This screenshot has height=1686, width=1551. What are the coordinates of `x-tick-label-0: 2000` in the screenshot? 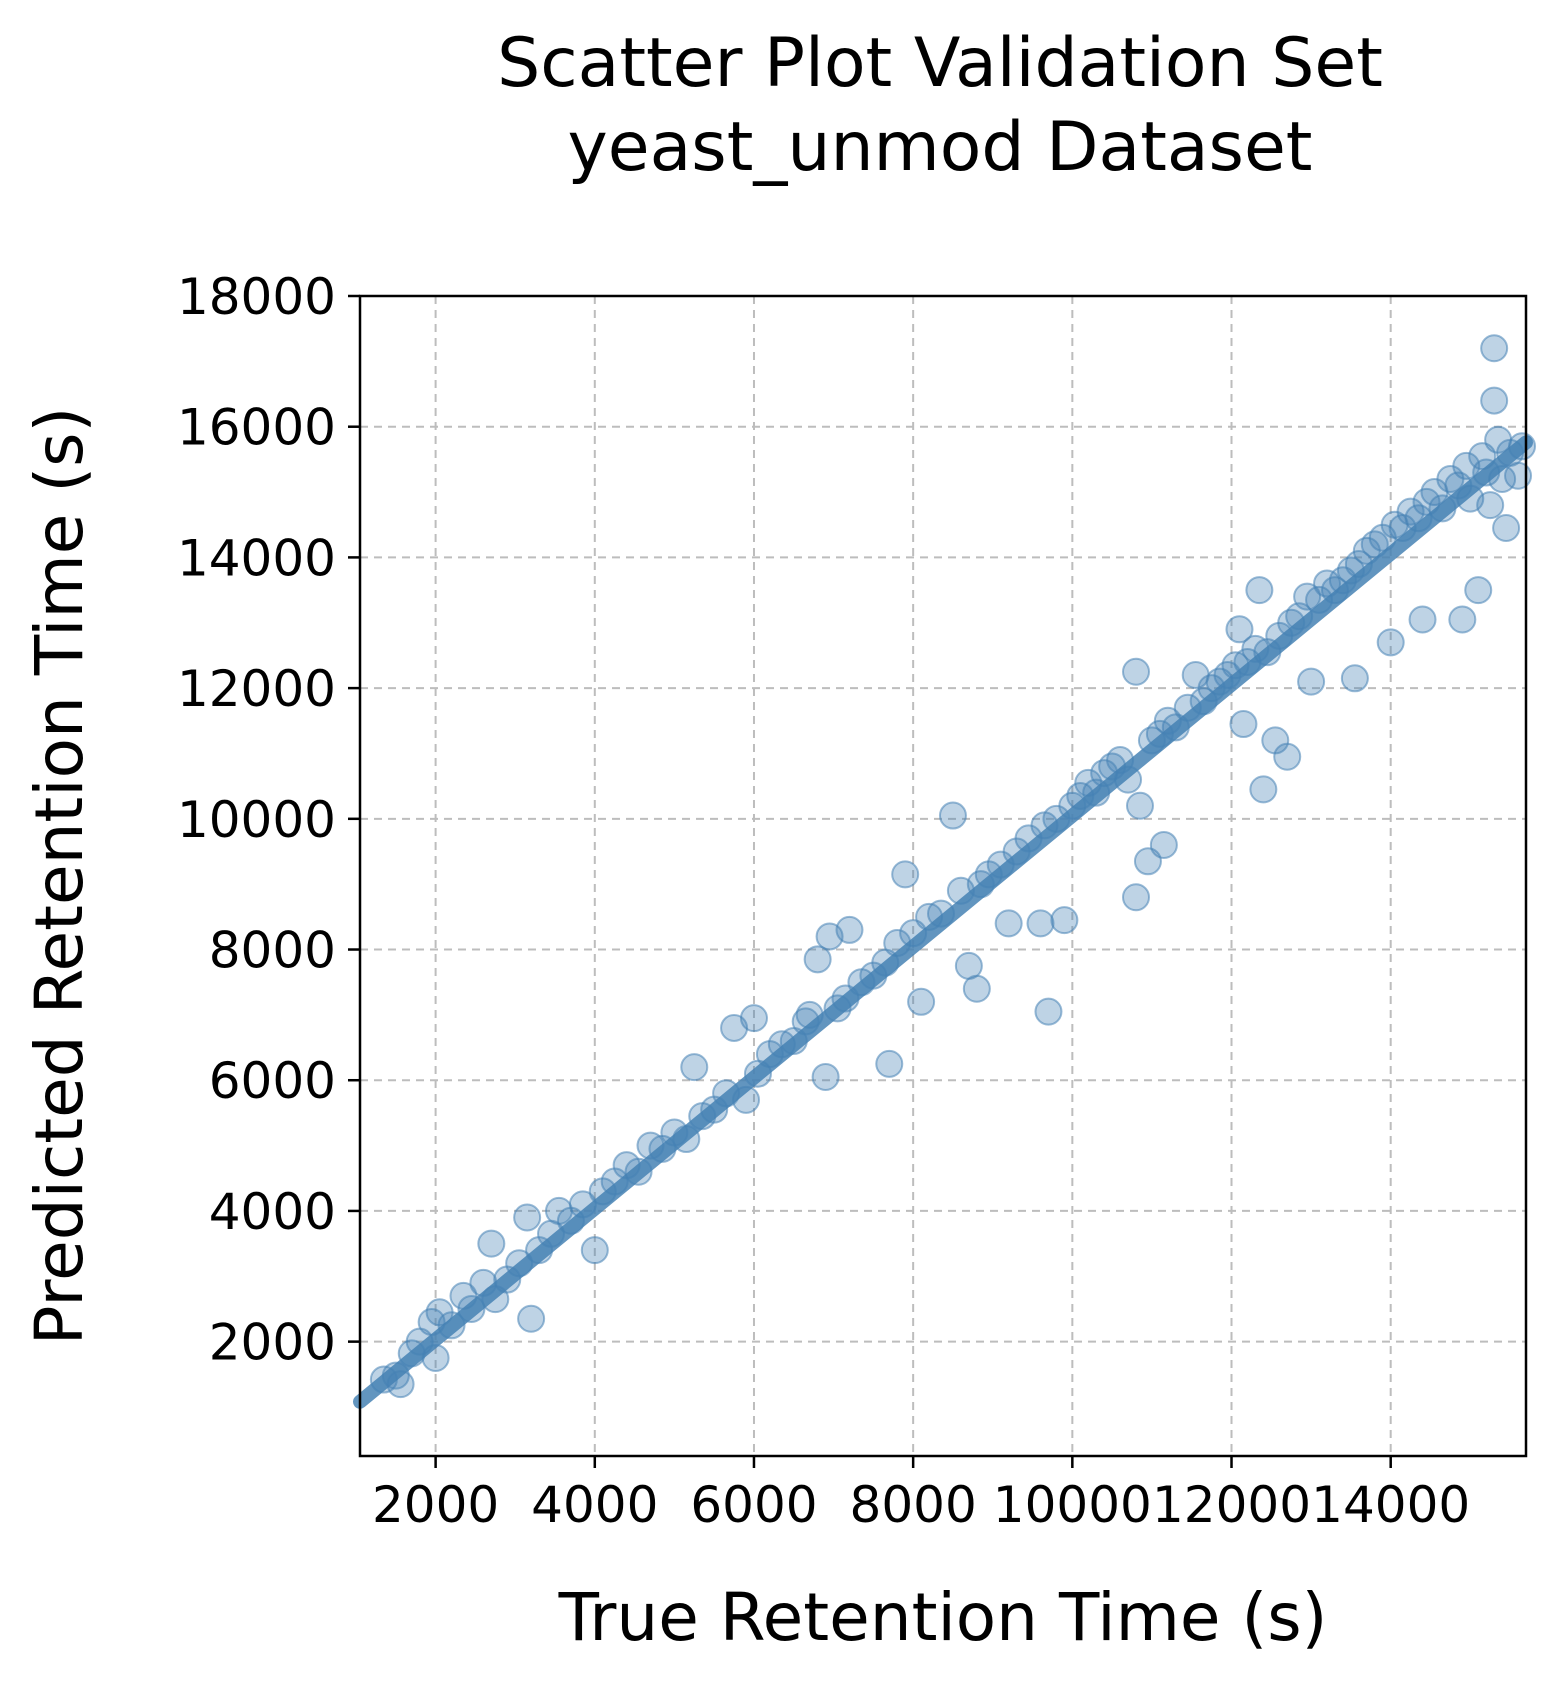 It's located at (435, 1505).